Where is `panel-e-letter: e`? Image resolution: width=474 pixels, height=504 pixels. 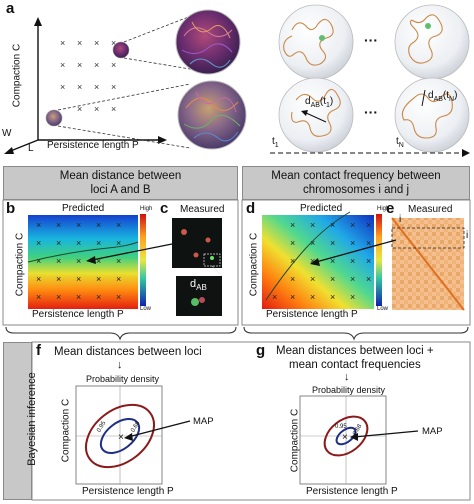
panel-e-letter: e is located at coordinates (390, 208).